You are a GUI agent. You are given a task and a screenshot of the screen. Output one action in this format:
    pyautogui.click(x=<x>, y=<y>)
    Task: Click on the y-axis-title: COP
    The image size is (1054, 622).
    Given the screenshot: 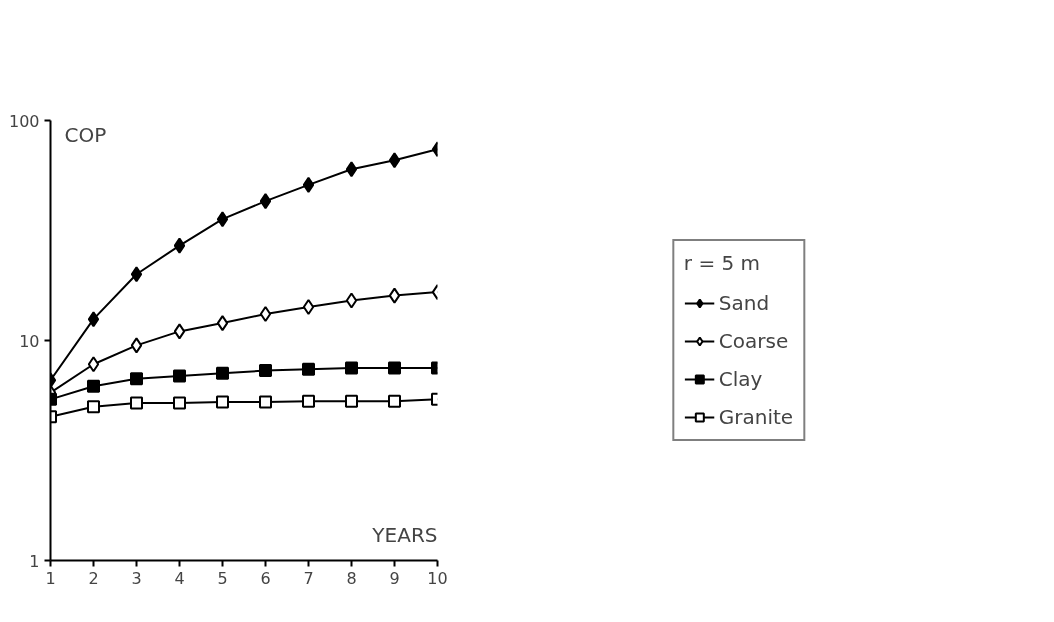 What is the action you would take?
    pyautogui.click(x=85, y=134)
    